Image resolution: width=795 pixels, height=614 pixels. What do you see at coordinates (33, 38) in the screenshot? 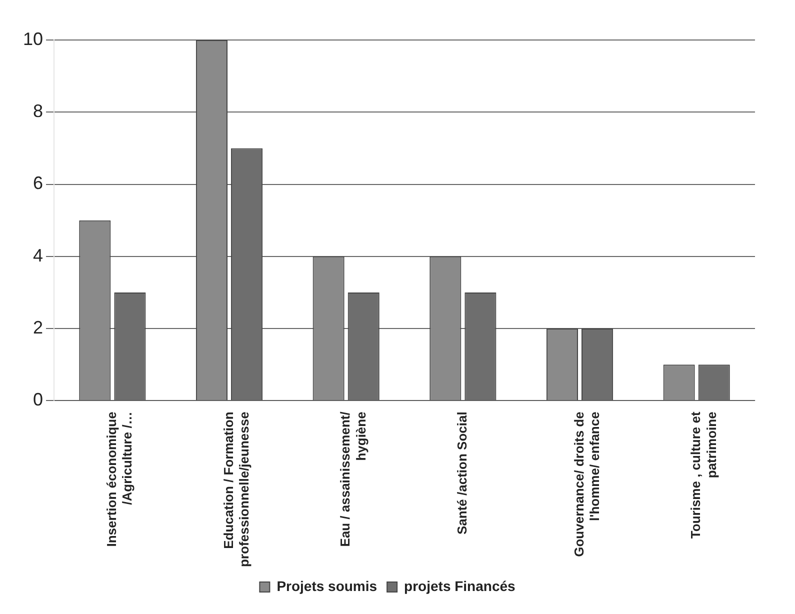
I see `y-tick-label: 10` at bounding box center [33, 38].